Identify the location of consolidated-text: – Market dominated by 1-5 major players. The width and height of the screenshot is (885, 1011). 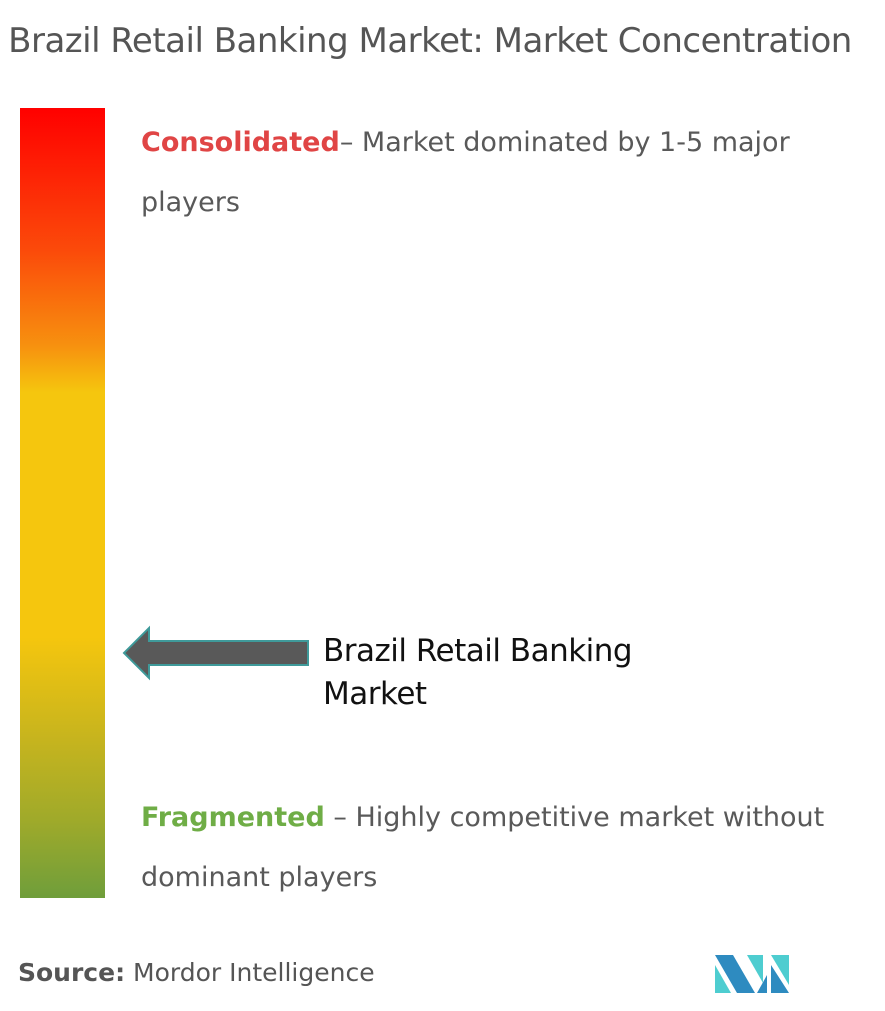
(465, 172).